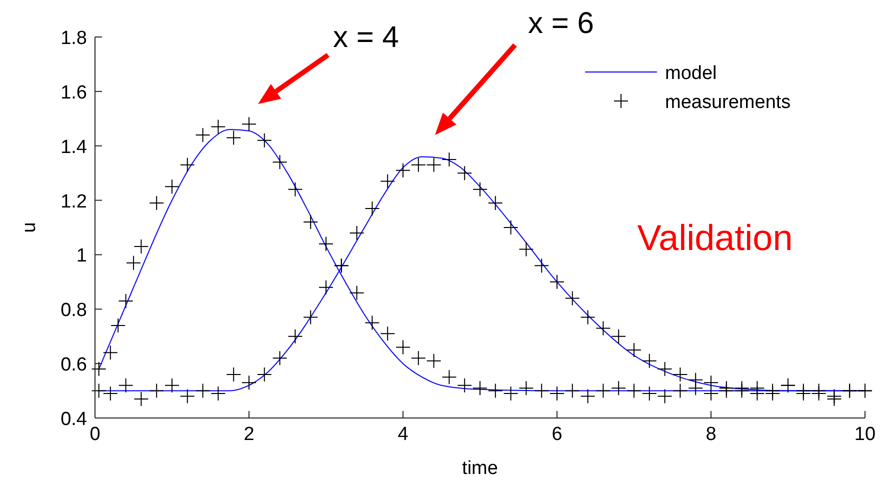 This screenshot has height=482, width=882. What do you see at coordinates (73, 311) in the screenshot?
I see `y-tick-label: 0.8` at bounding box center [73, 311].